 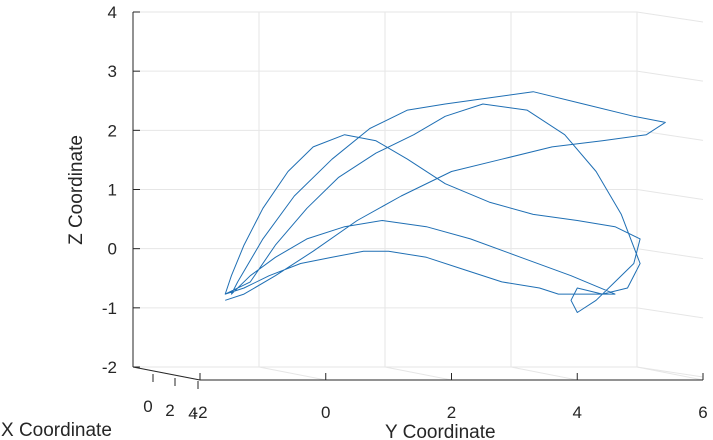 What do you see at coordinates (451, 412) in the screenshot?
I see `y-tick-label: 2` at bounding box center [451, 412].